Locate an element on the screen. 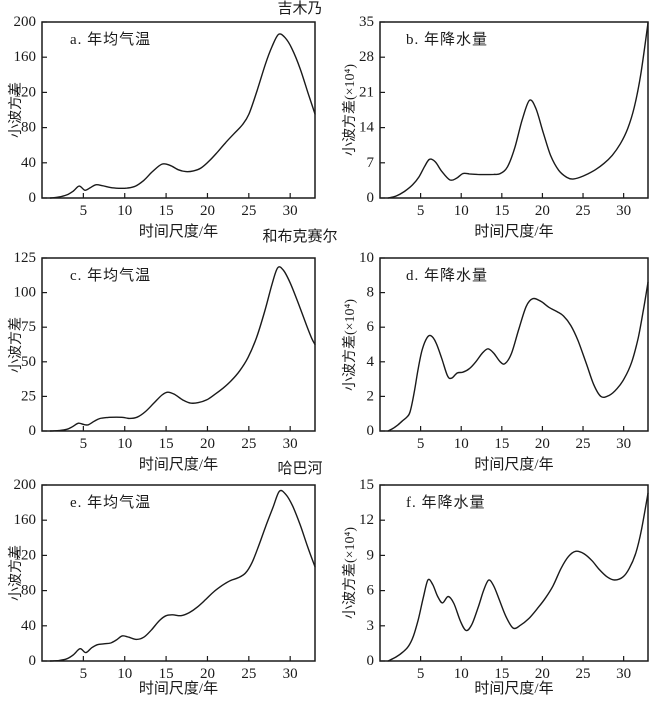 This screenshot has height=704, width=650. svg-text: 120 is located at coordinates (25, 555).